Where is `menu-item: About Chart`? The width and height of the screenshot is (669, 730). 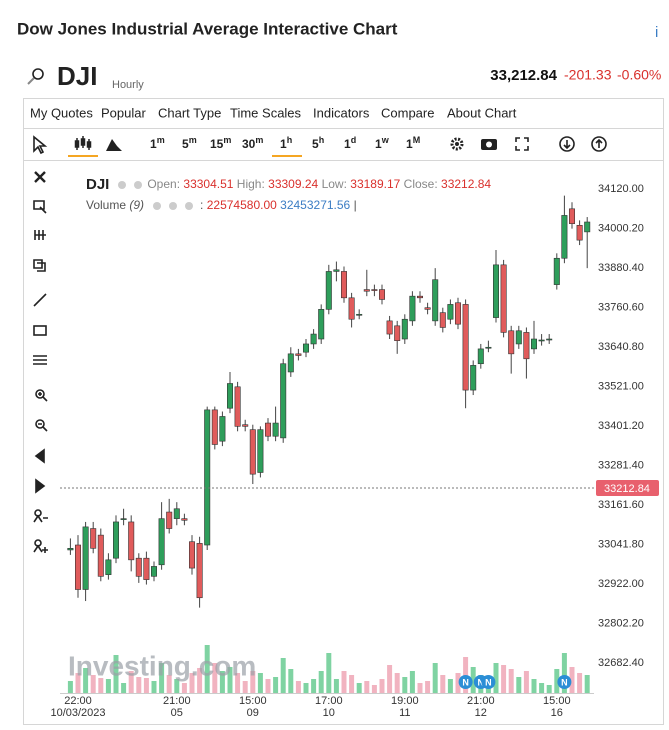 menu-item: About Chart is located at coordinates (482, 112).